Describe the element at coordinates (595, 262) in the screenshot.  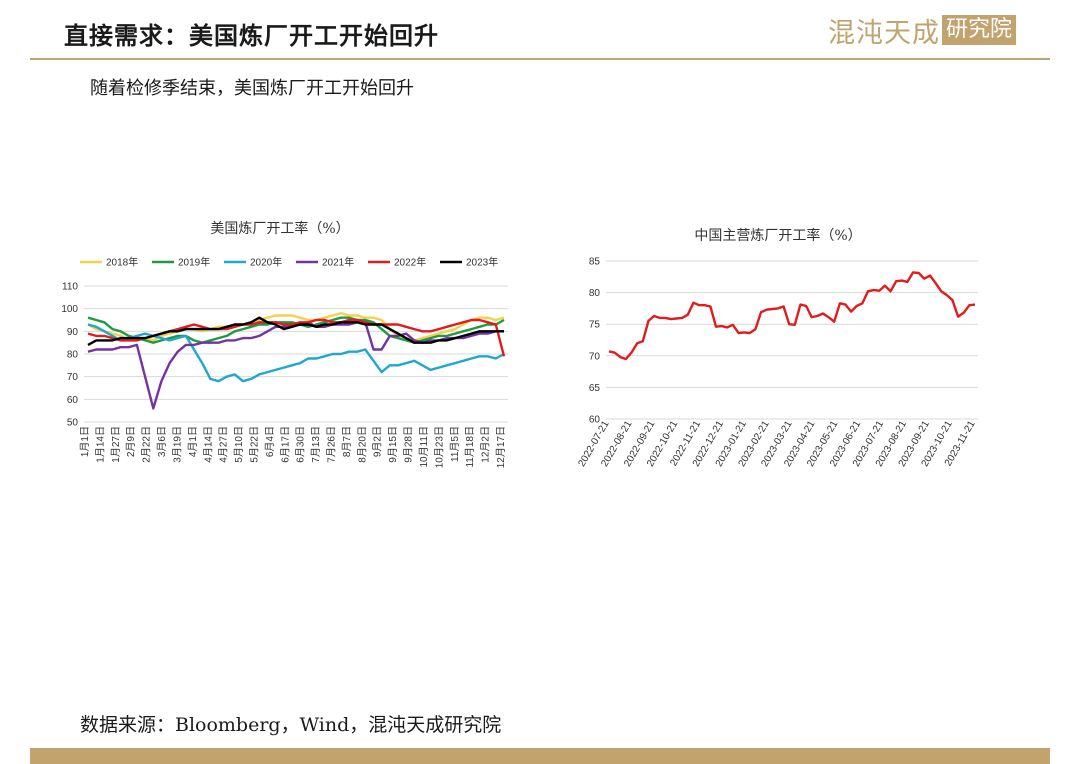
I see `y-tick-label: 85` at that location.